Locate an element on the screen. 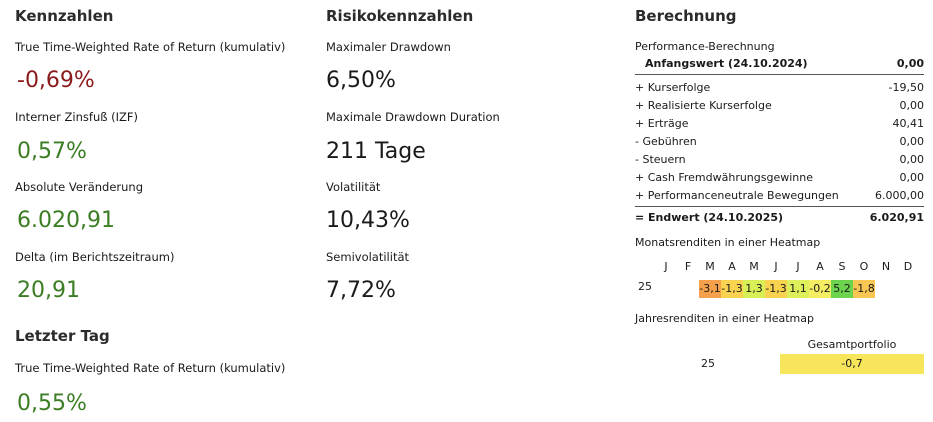 This screenshot has width=933, height=422. month-header-oct: O is located at coordinates (864, 266).